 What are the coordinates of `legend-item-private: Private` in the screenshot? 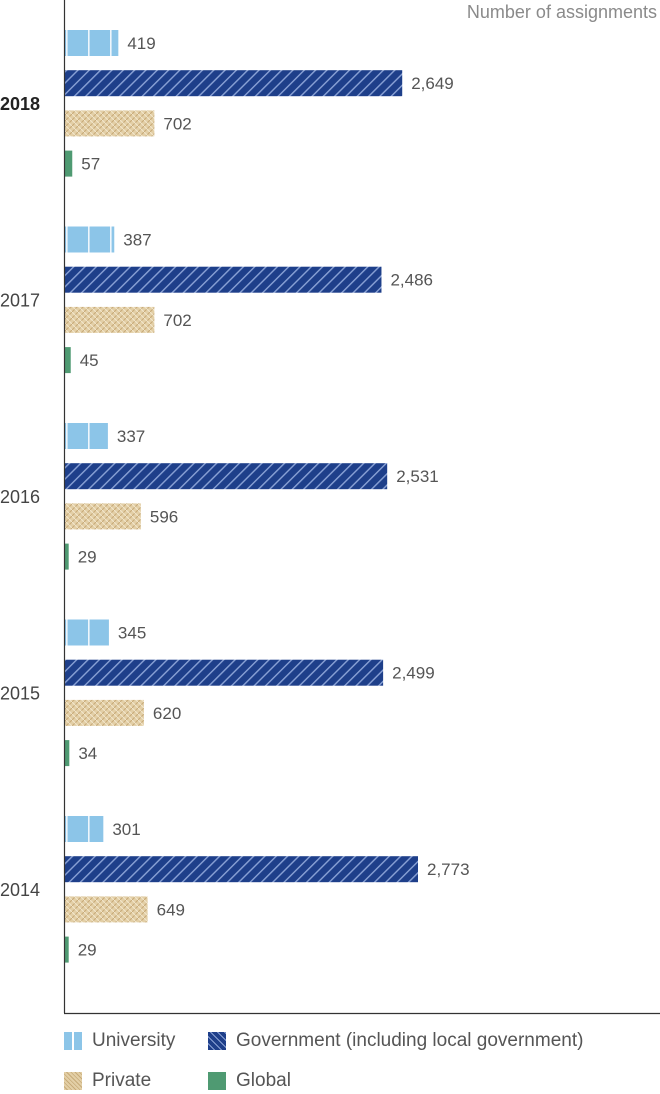 It's located at (107, 1081).